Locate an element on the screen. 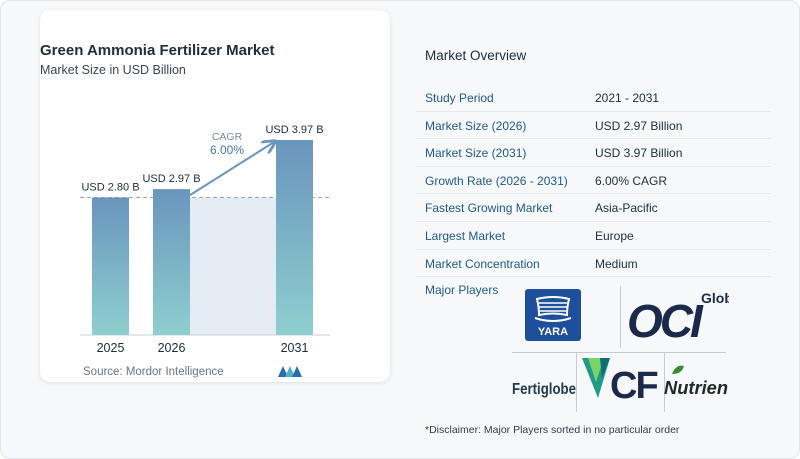 The height and width of the screenshot is (459, 800). fertiglobe-logo: Fertiglobe is located at coordinates (544, 389).